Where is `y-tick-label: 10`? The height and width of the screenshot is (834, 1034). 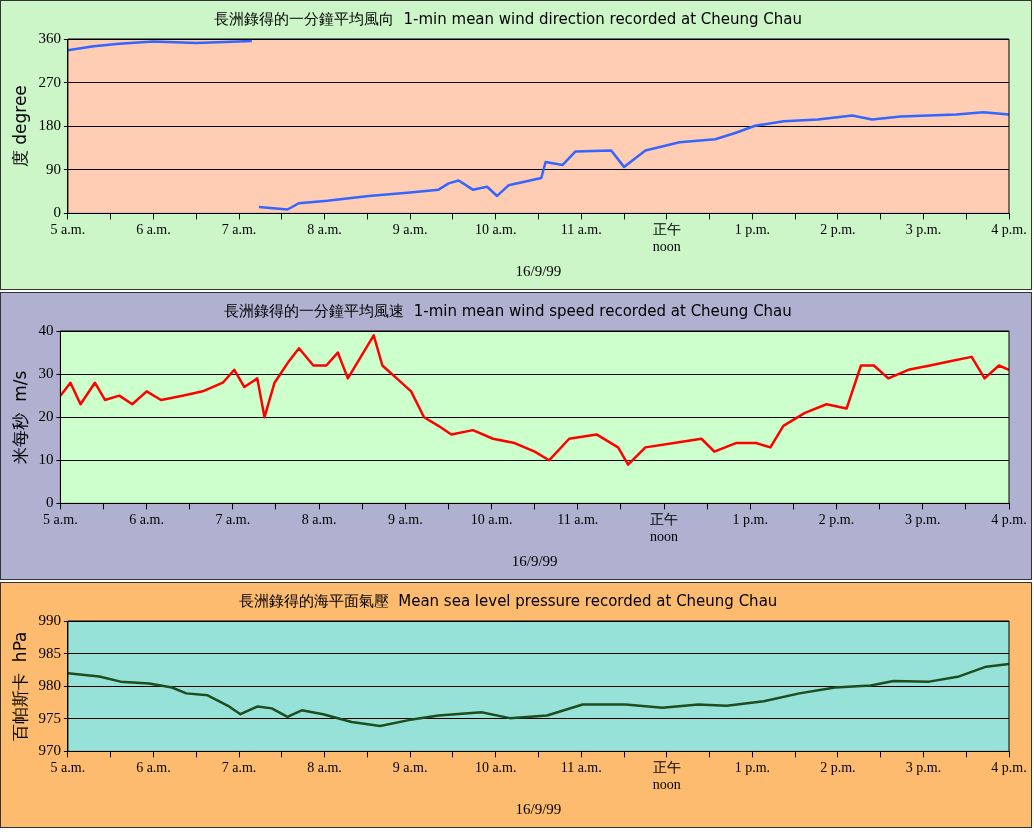
y-tick-label: 10 is located at coordinates (46, 459).